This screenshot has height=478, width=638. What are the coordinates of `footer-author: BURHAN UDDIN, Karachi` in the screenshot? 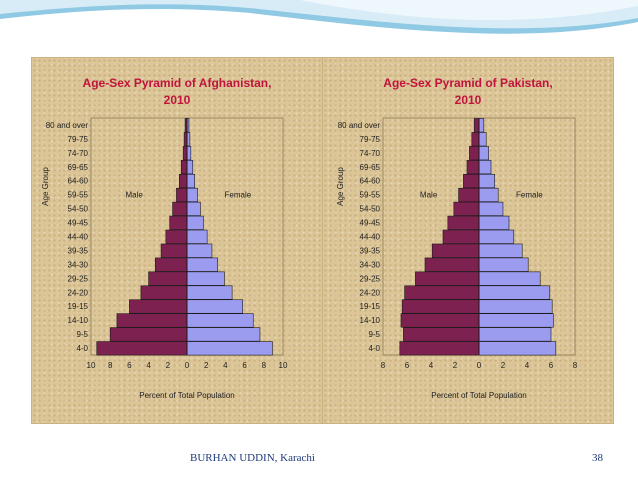 It's located at (252, 458).